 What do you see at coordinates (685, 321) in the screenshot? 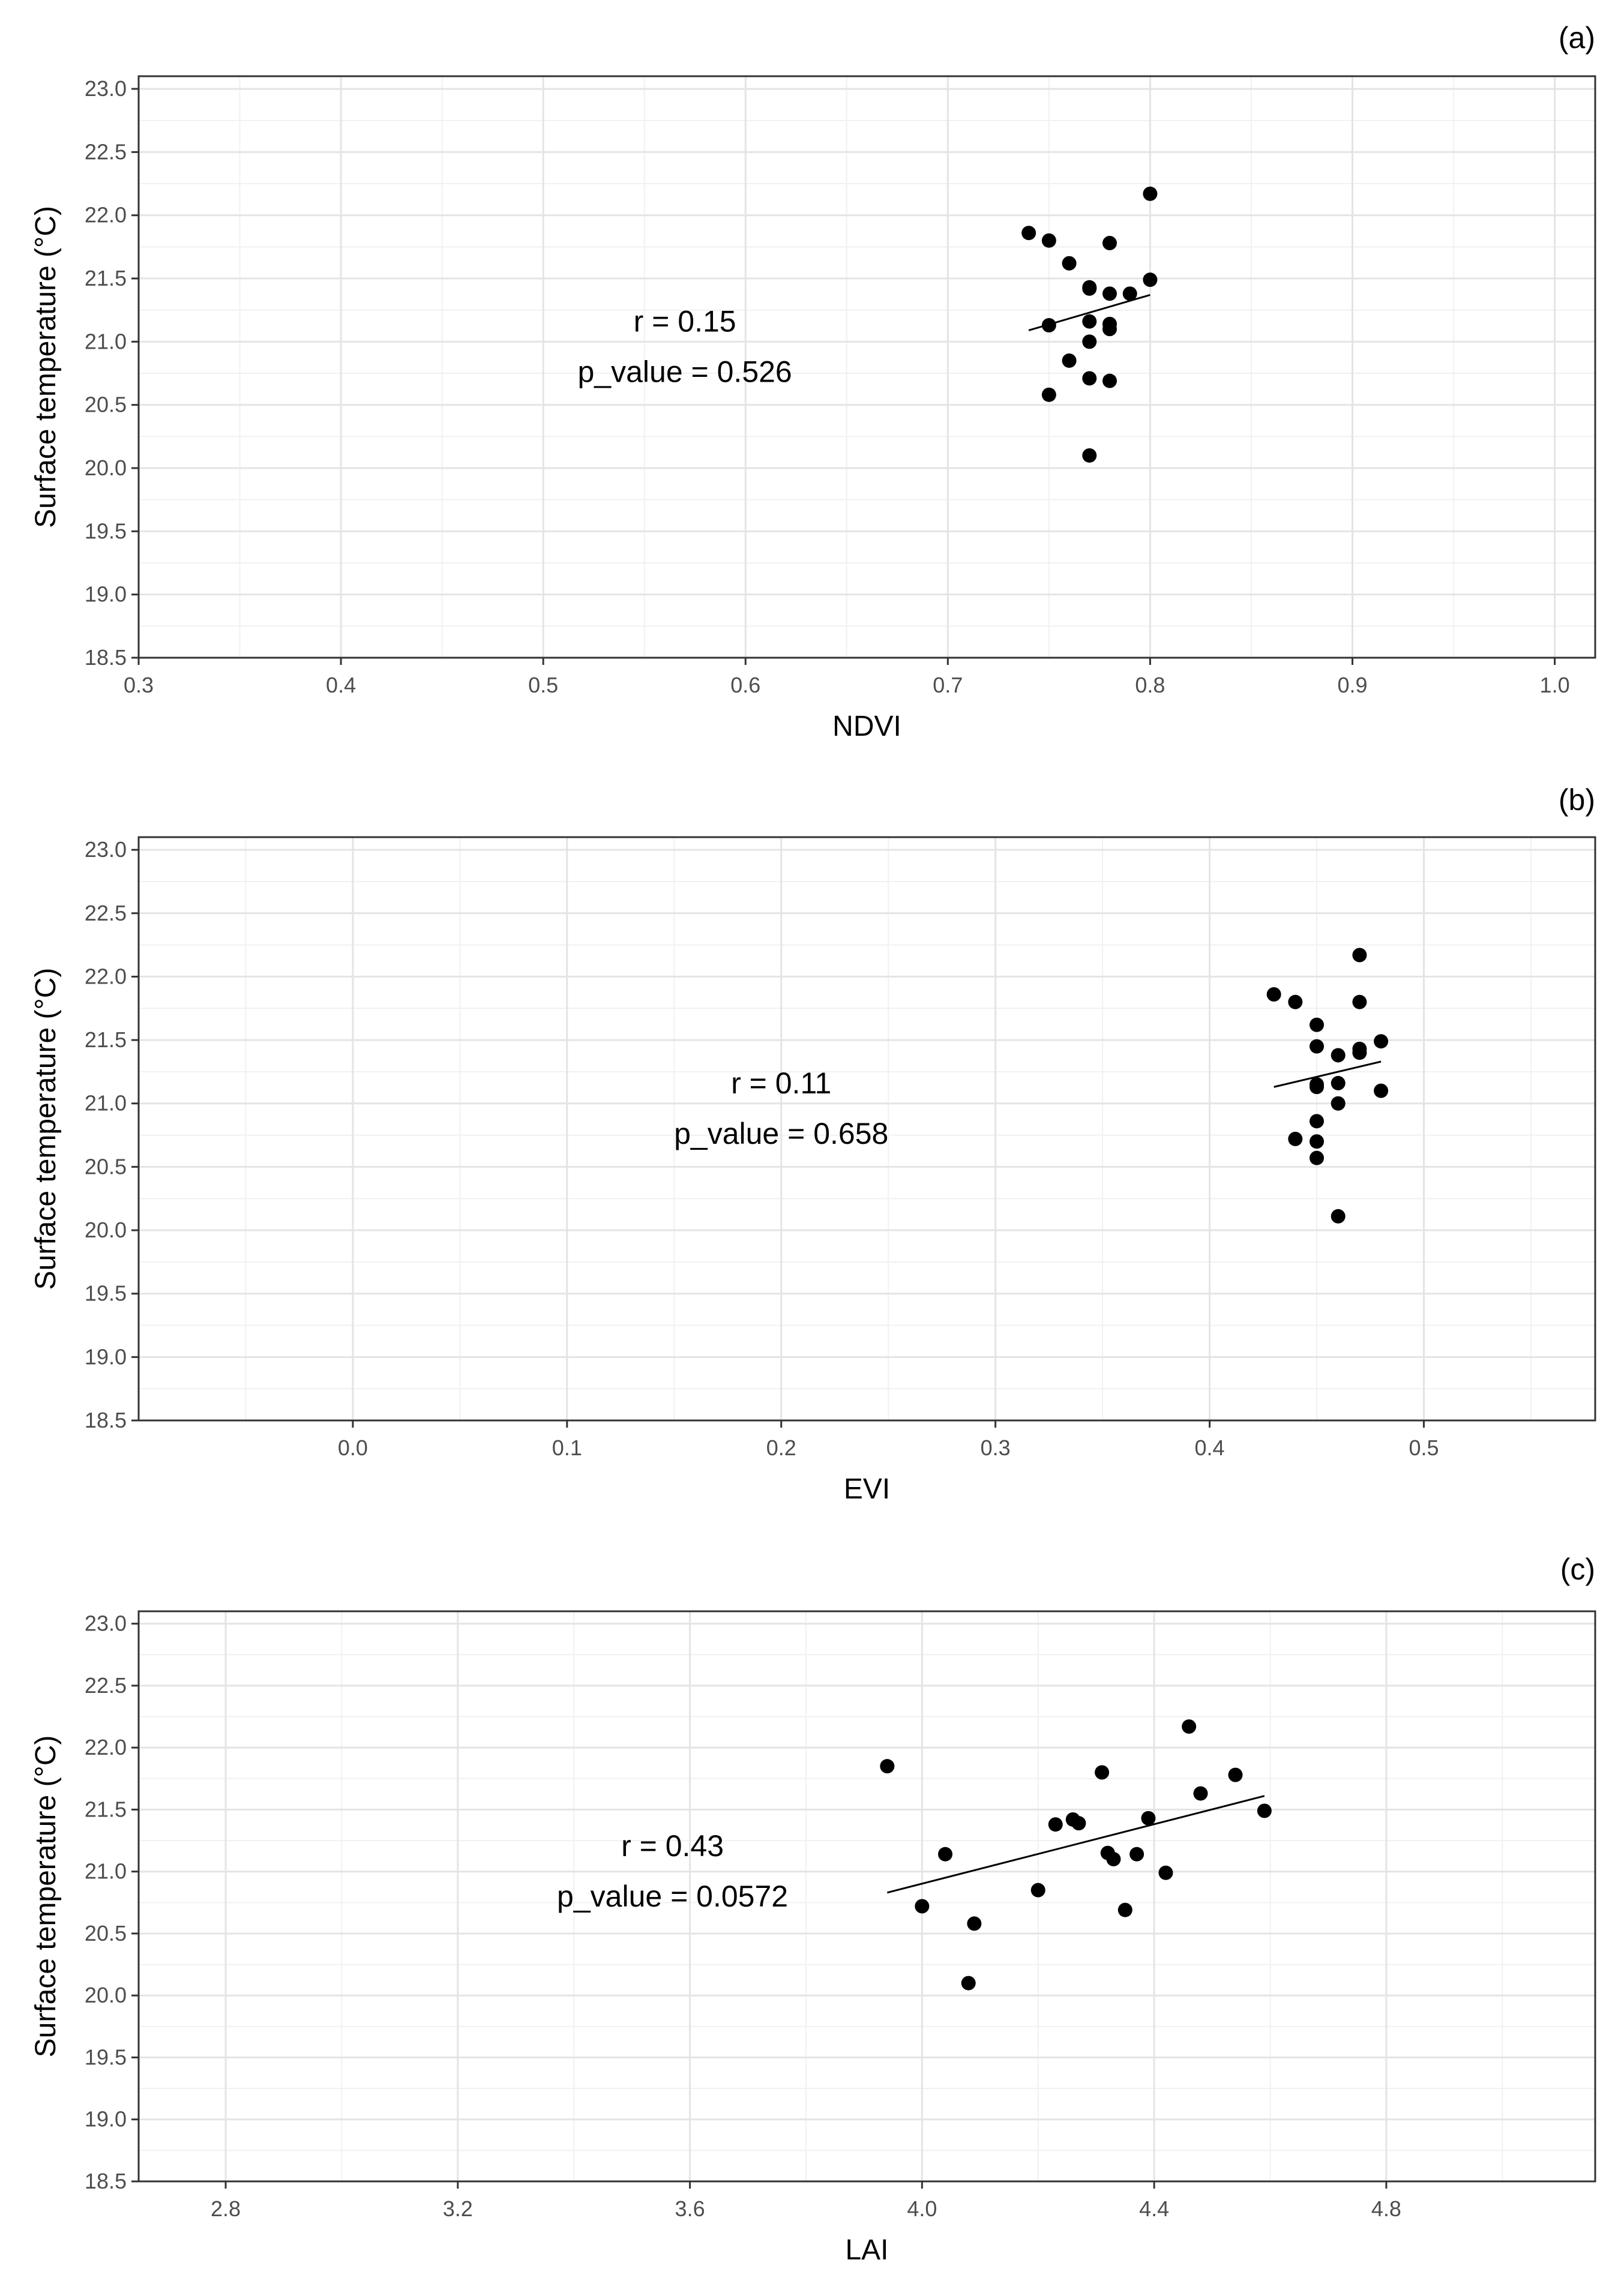
I see `correlation-label: r = 0.15` at bounding box center [685, 321].